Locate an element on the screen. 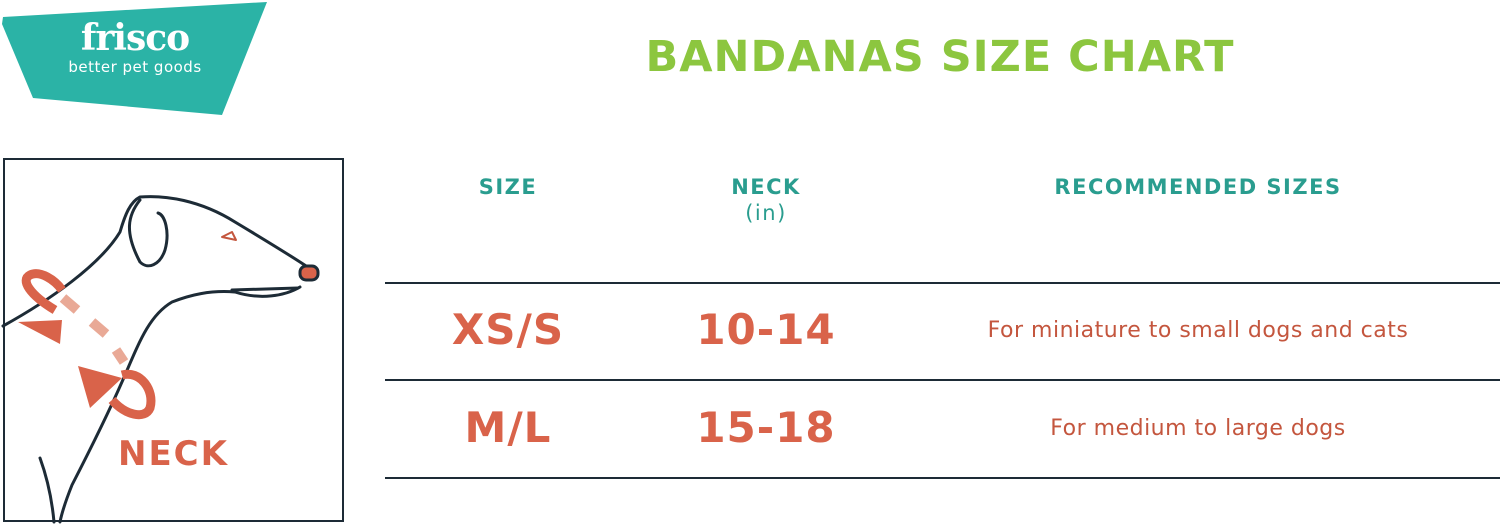  page-title: BANDANAS SIZE CHART is located at coordinates (940, 57).